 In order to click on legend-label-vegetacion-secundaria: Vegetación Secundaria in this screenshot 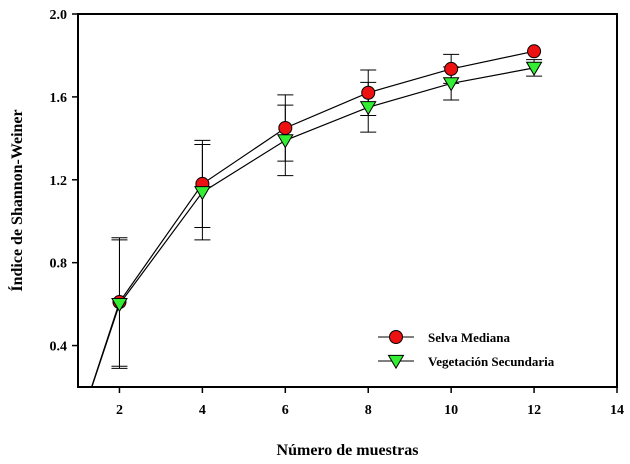, I will do `click(491, 361)`.